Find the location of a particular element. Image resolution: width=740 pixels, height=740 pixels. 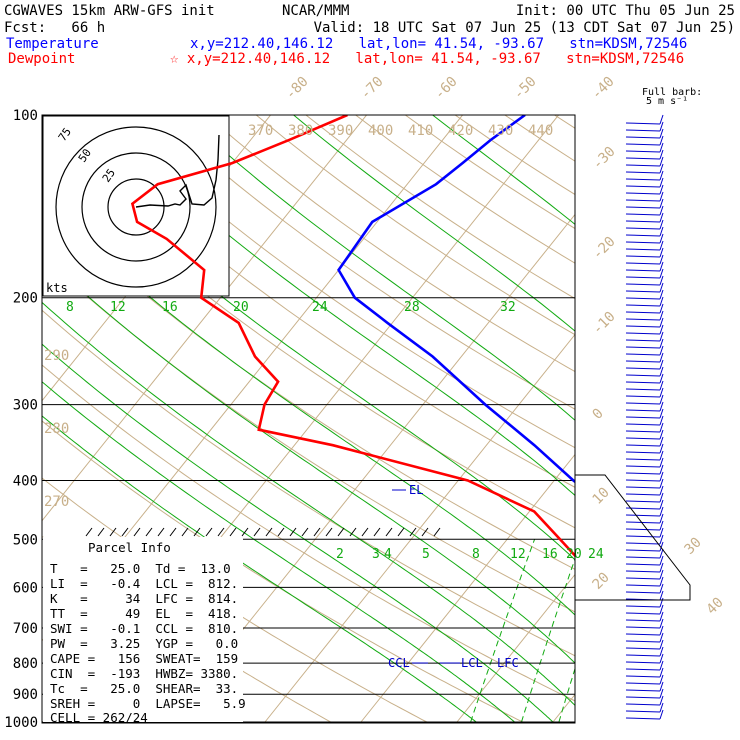

theta-label: 380 is located at coordinates (300, 131).